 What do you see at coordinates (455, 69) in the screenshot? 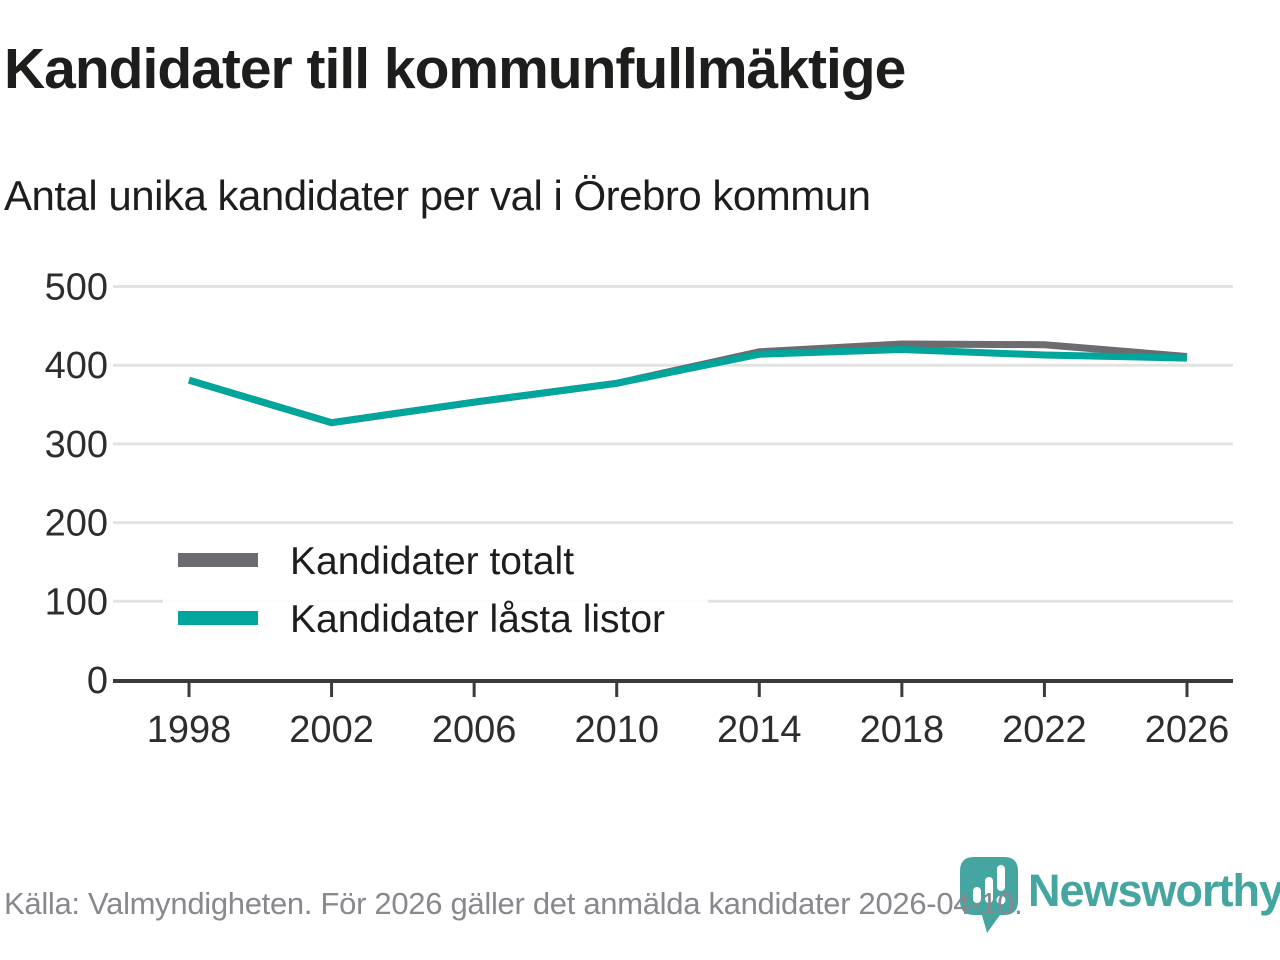
I see `chart-title: Kandidater till kommunfullmäktige` at bounding box center [455, 69].